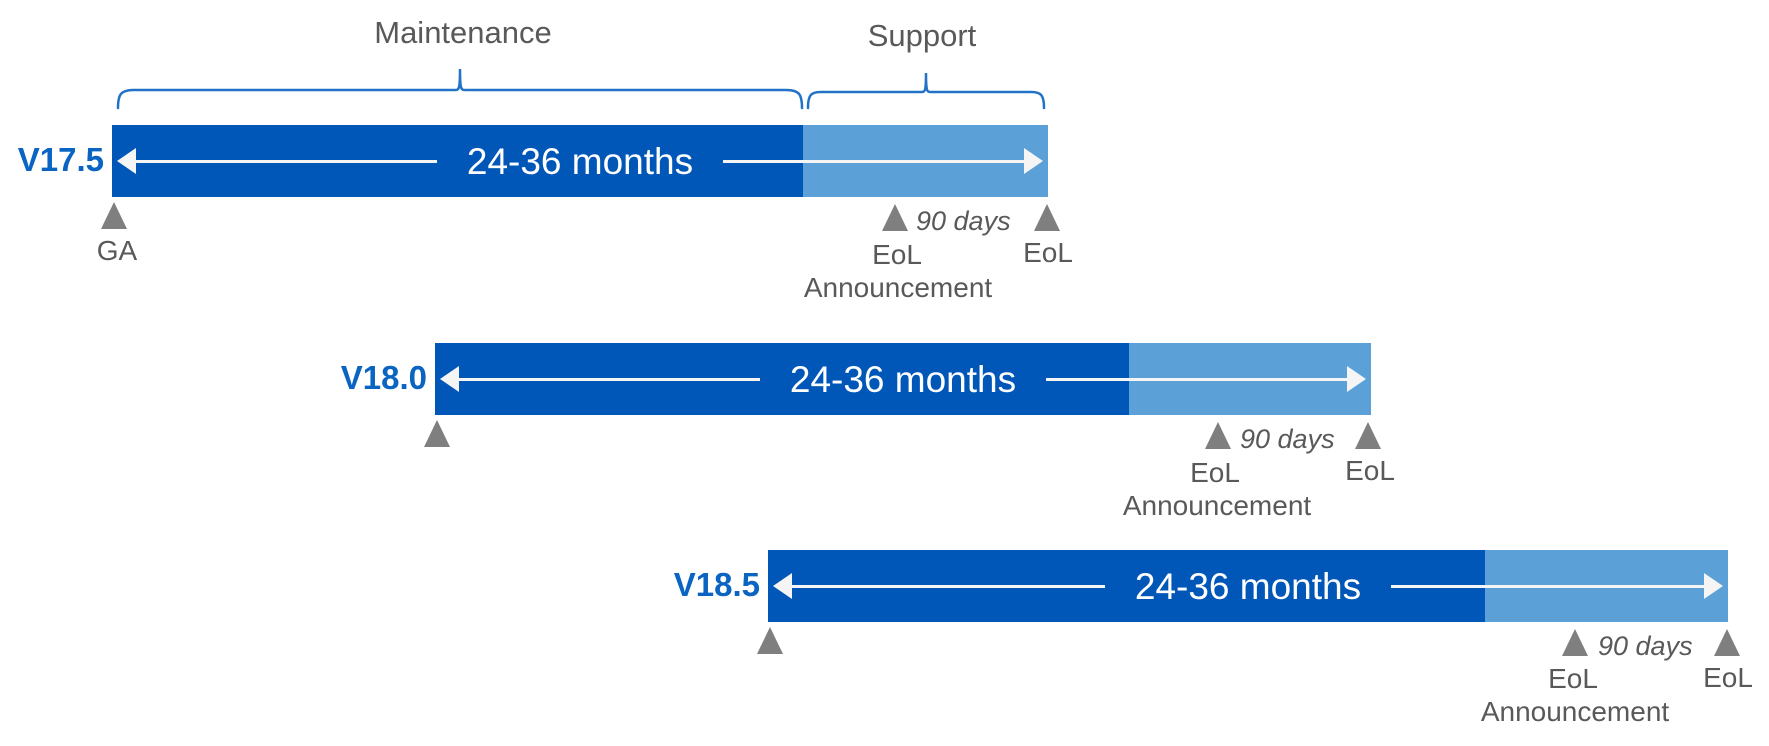 The image size is (1769, 746). Describe the element at coordinates (926, 91) in the screenshot. I see `support-brace-icon` at that location.